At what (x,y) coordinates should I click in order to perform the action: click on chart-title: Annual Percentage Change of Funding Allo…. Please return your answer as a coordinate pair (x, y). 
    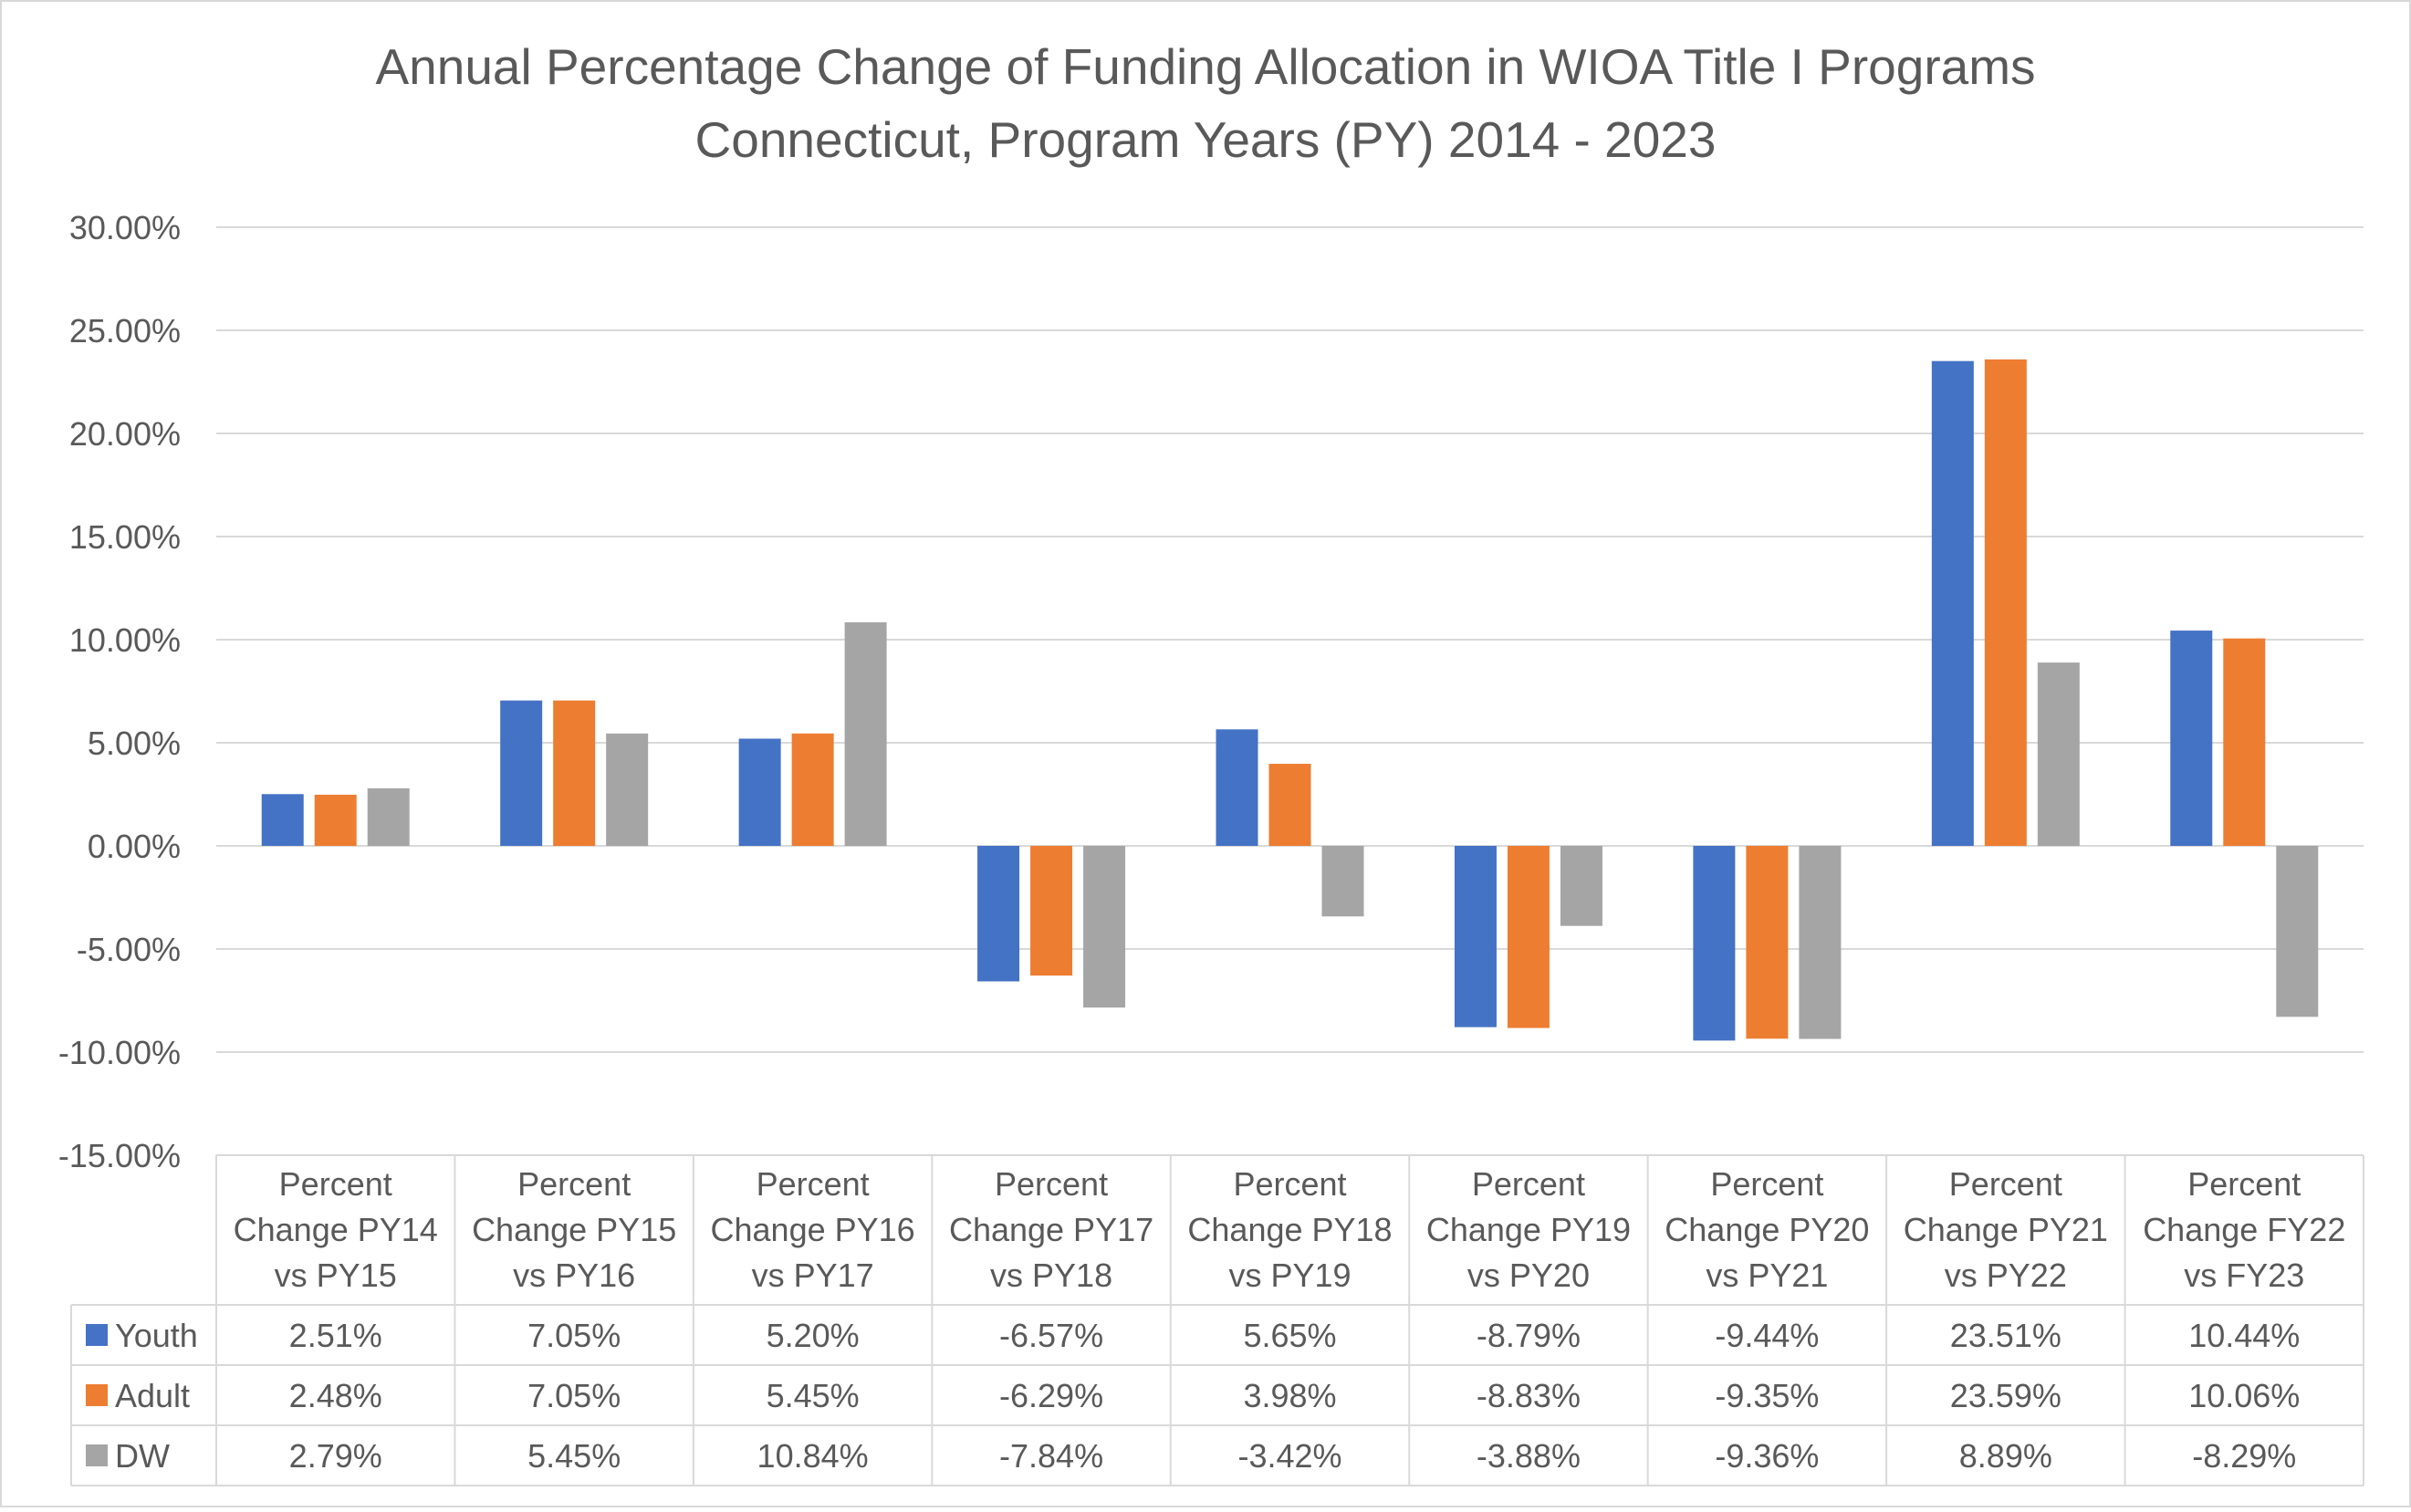
    Looking at the image, I should click on (1205, 66).